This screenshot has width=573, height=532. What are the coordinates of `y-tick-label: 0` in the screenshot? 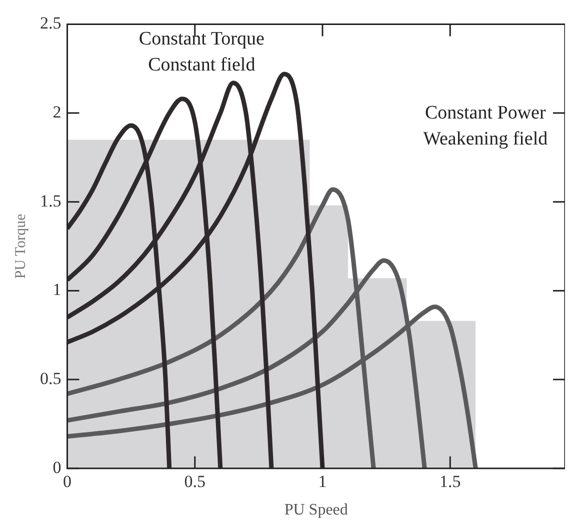 It's located at (57, 467).